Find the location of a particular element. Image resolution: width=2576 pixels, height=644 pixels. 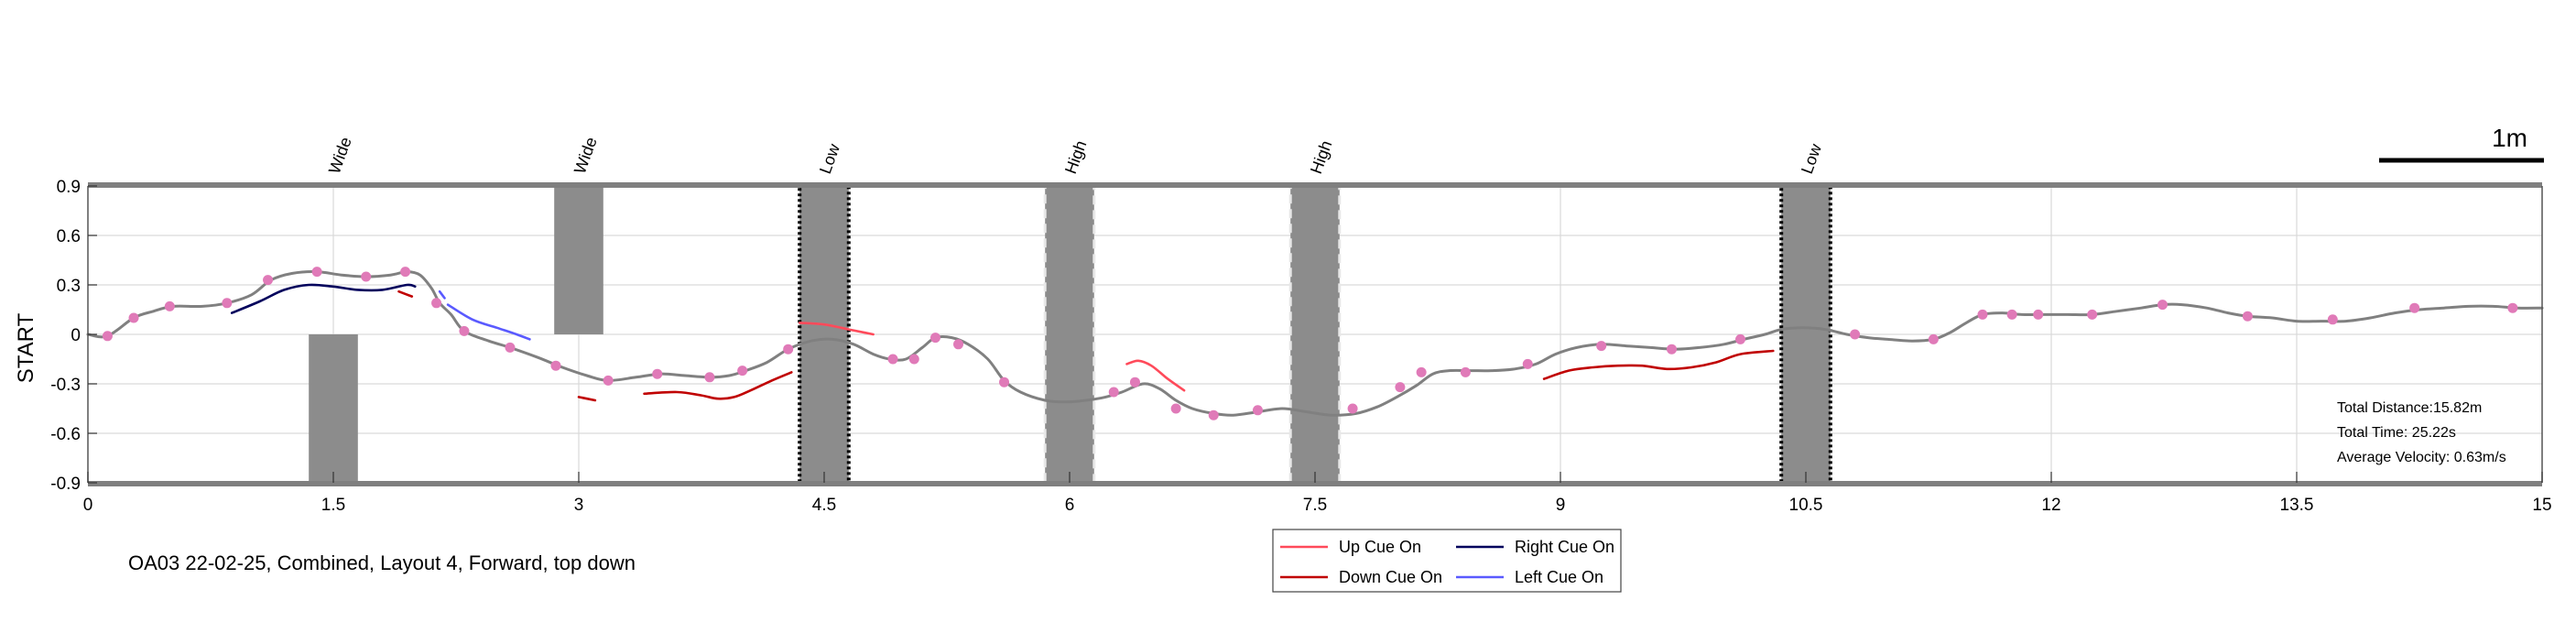

x-tick-label: 12 is located at coordinates (2050, 506).